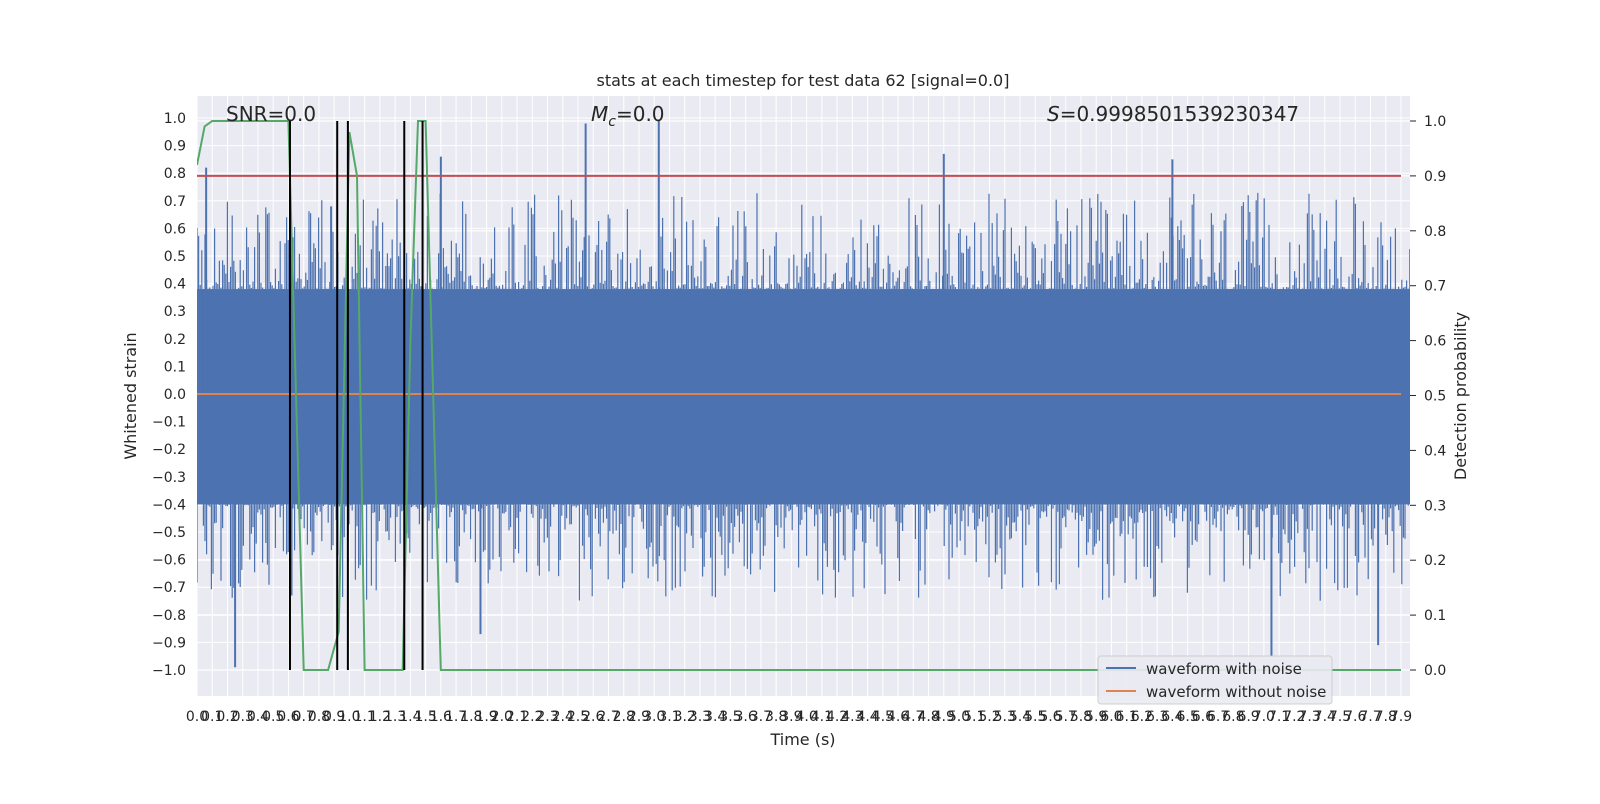 This screenshot has width=1600, height=804. What do you see at coordinates (169, 478) in the screenshot?
I see `y-left-tick-label: −0.3` at bounding box center [169, 478].